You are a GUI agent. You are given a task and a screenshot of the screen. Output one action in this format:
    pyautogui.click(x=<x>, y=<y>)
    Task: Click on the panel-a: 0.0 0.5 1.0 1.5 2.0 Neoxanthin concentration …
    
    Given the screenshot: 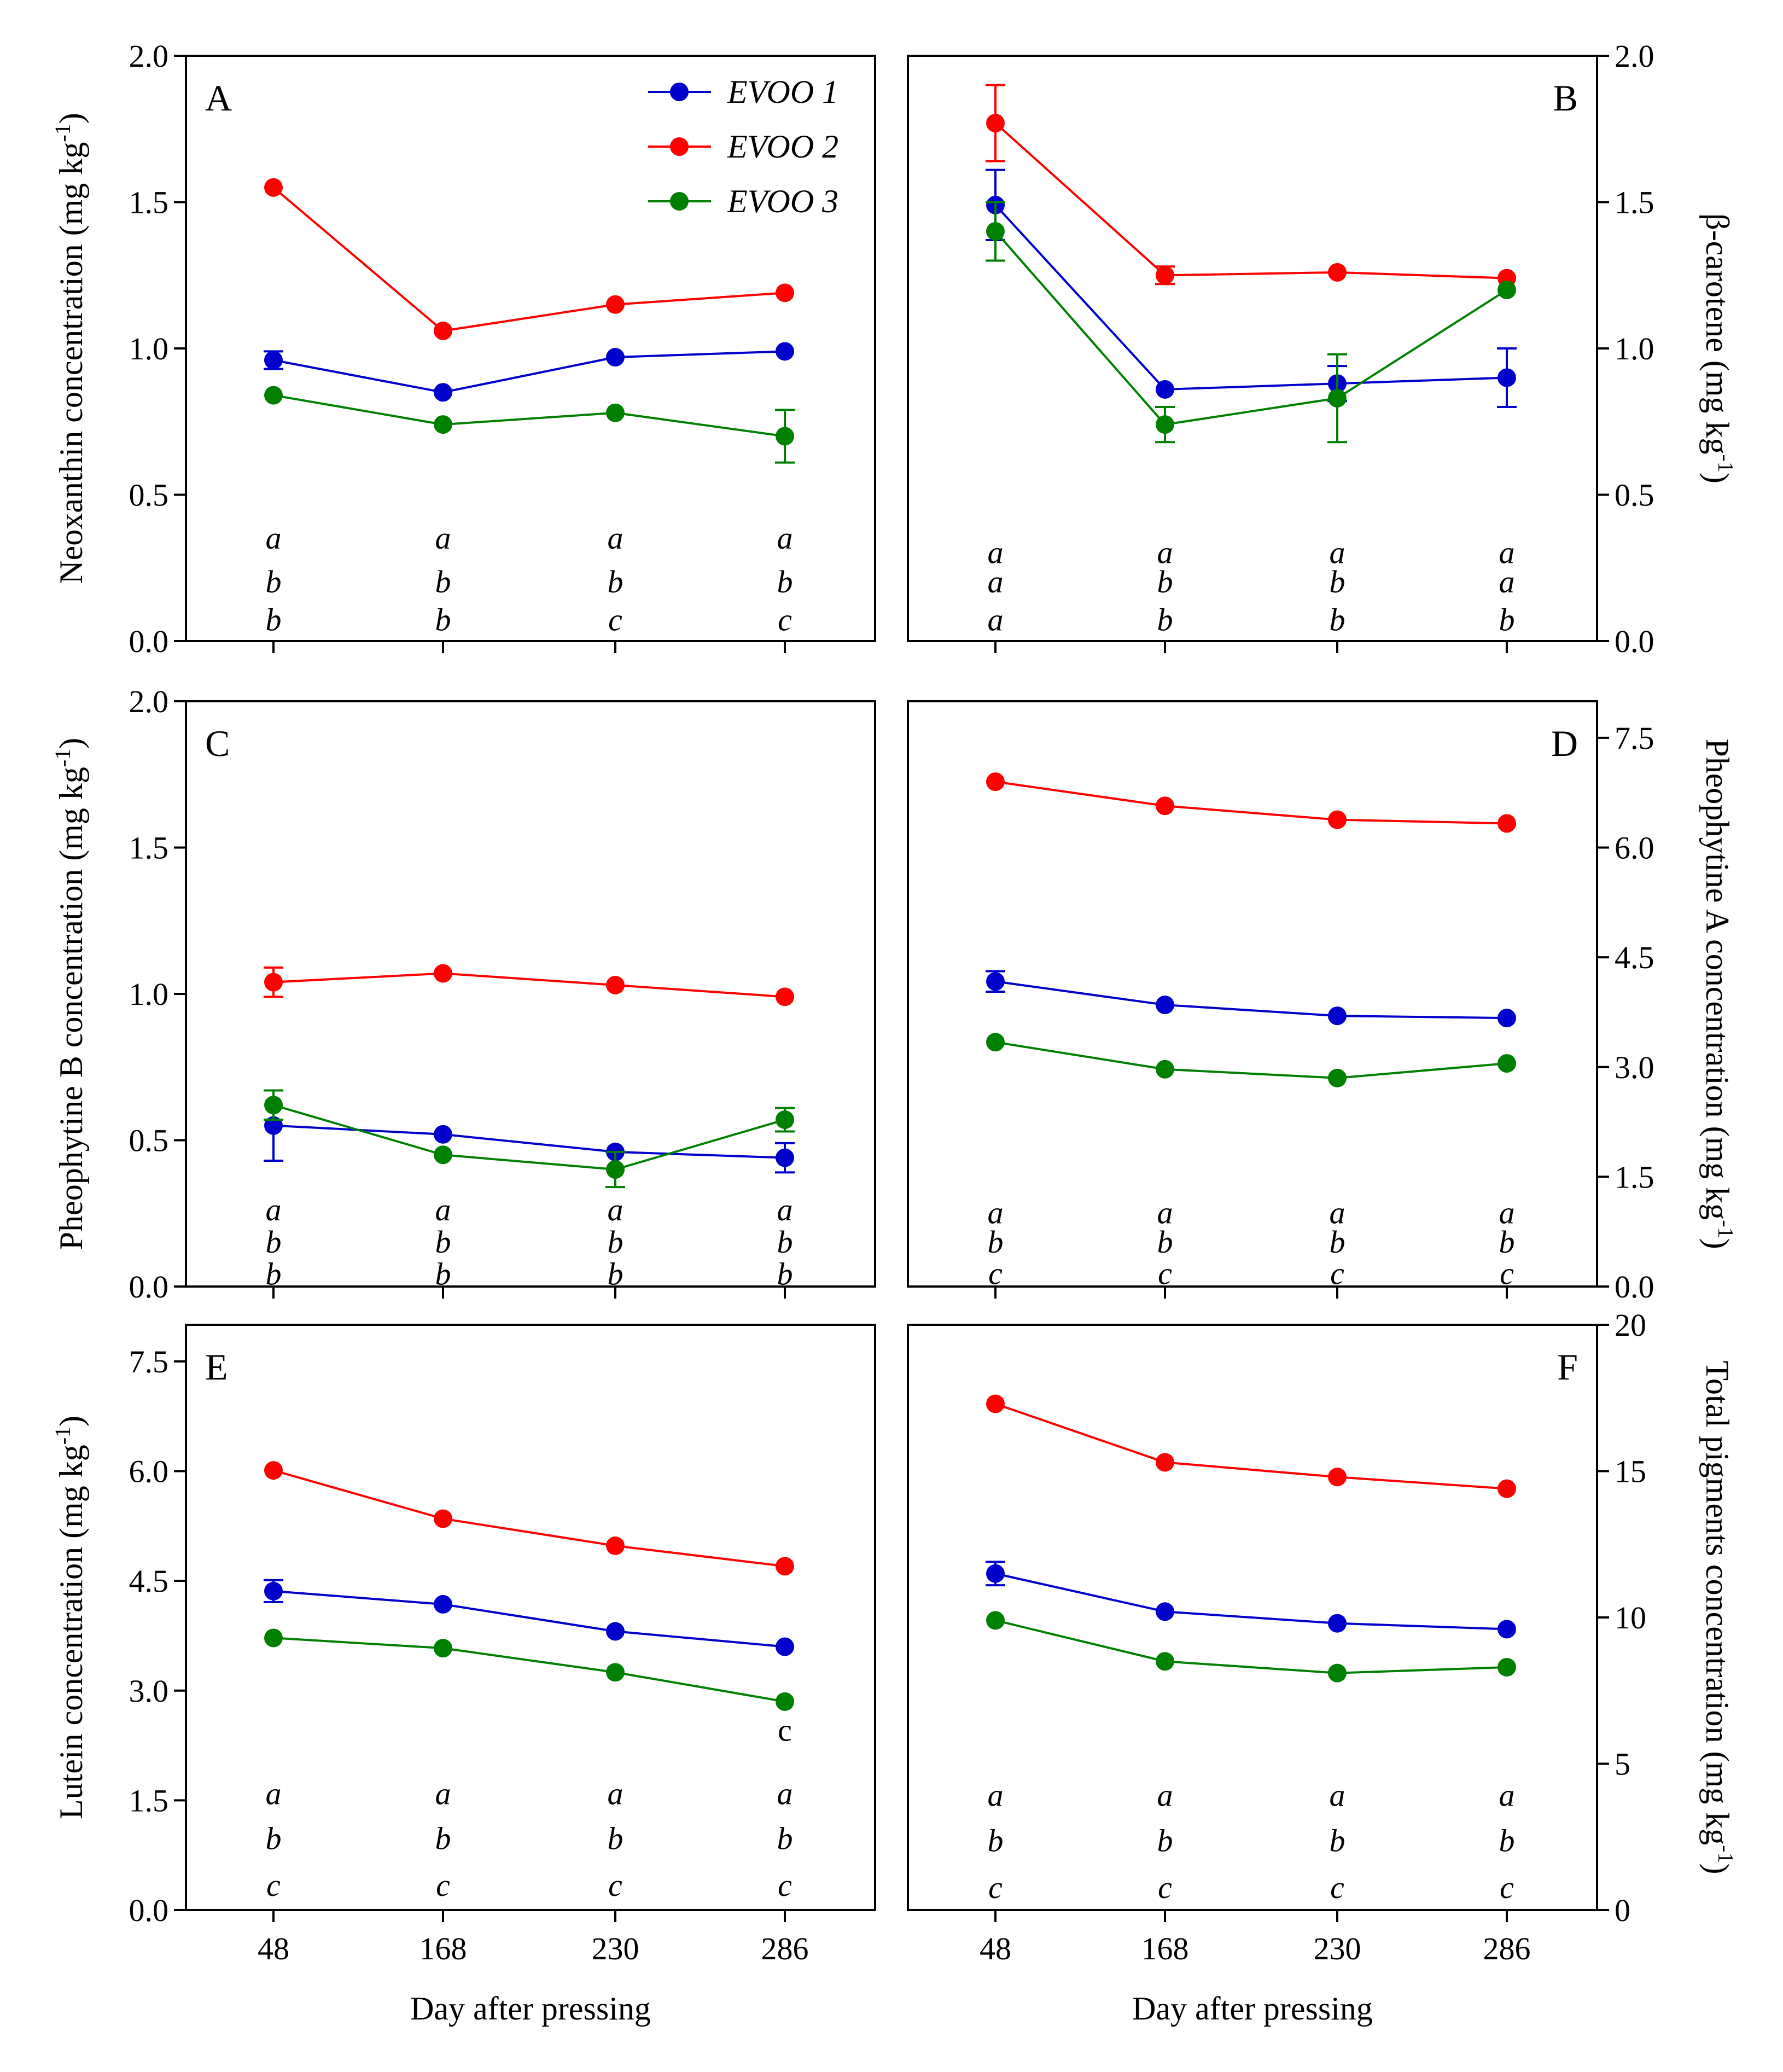 What is the action you would take?
    pyautogui.click(x=463, y=348)
    